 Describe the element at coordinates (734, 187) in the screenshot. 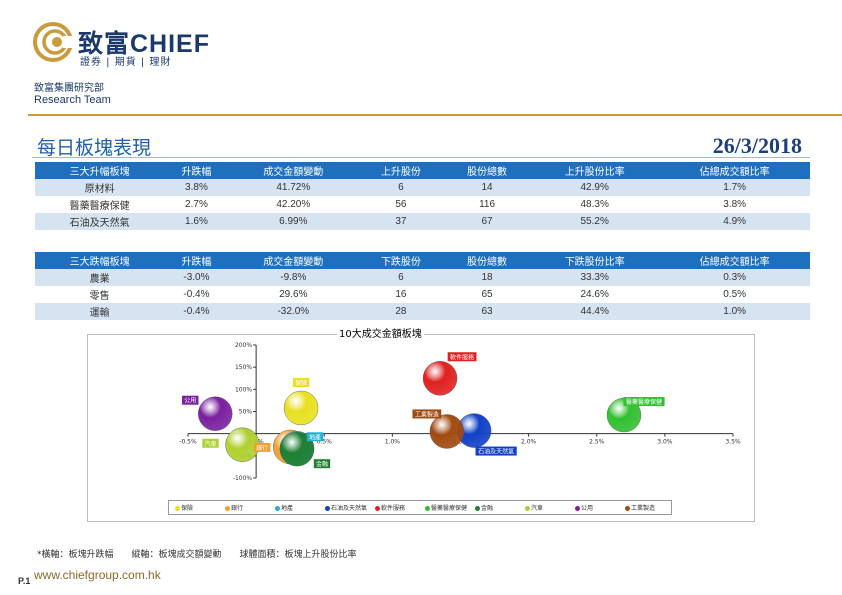

I see `table-cell: 1.7%` at that location.